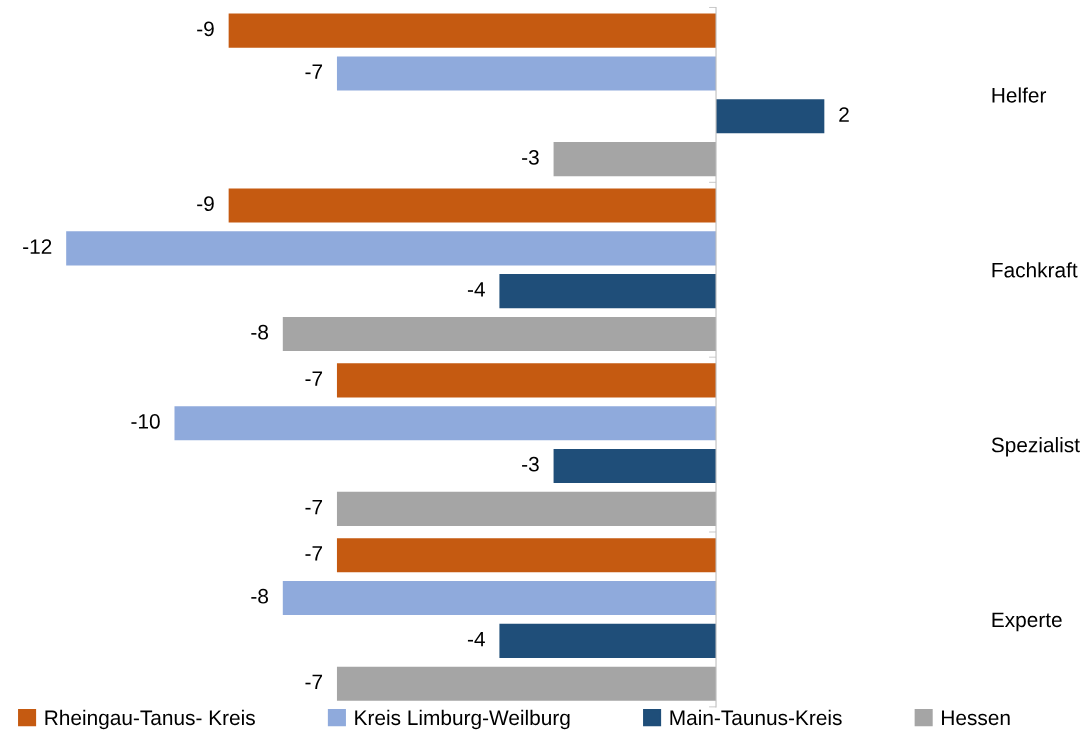 Image resolution: width=1086 pixels, height=748 pixels. I want to click on data-label: -10, so click(145, 421).